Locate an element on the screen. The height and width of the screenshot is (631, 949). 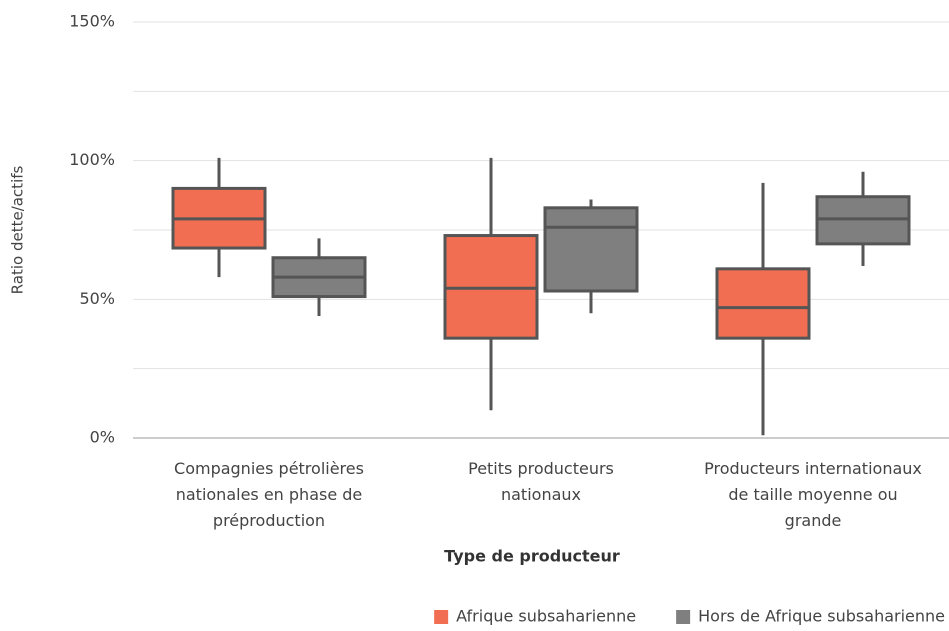
y-tick-label: 100% is located at coordinates (92, 159).